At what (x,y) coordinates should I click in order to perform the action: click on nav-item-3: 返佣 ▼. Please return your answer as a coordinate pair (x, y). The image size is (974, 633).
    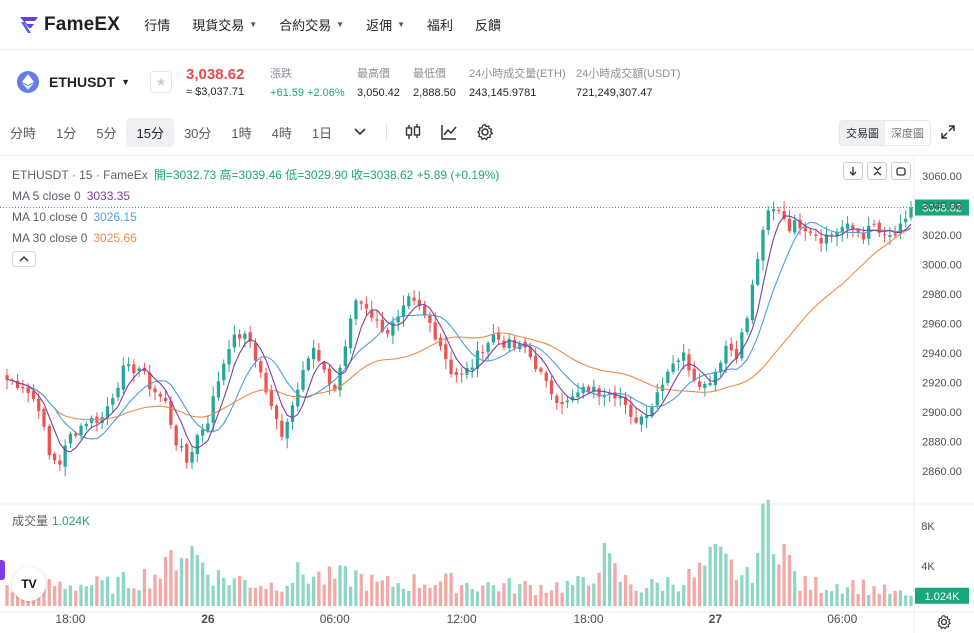
    Looking at the image, I should click on (385, 24).